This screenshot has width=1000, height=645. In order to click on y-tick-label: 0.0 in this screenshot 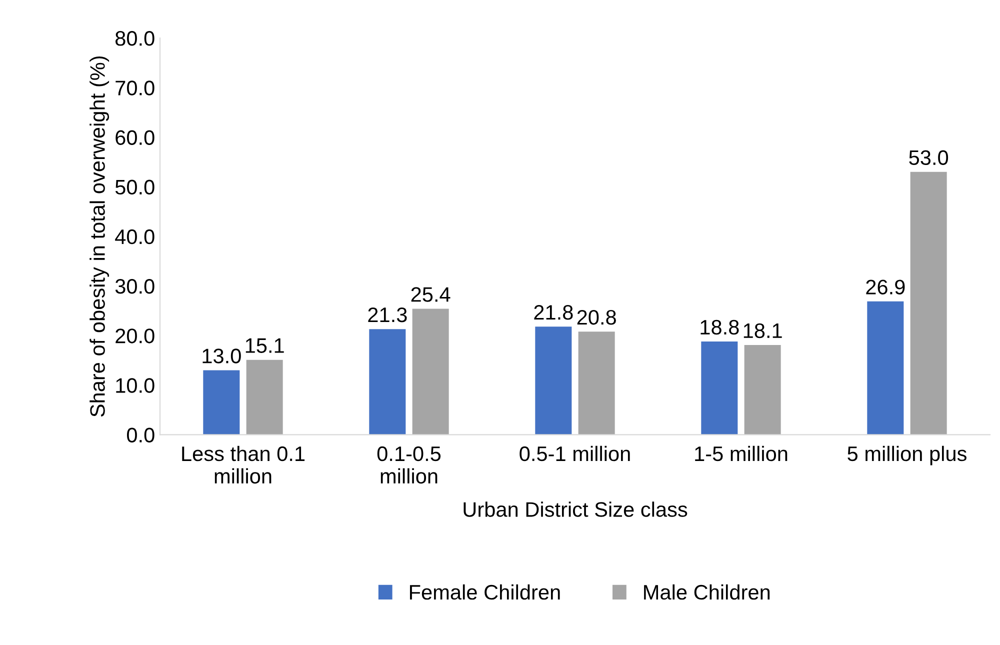, I will do `click(140, 435)`.